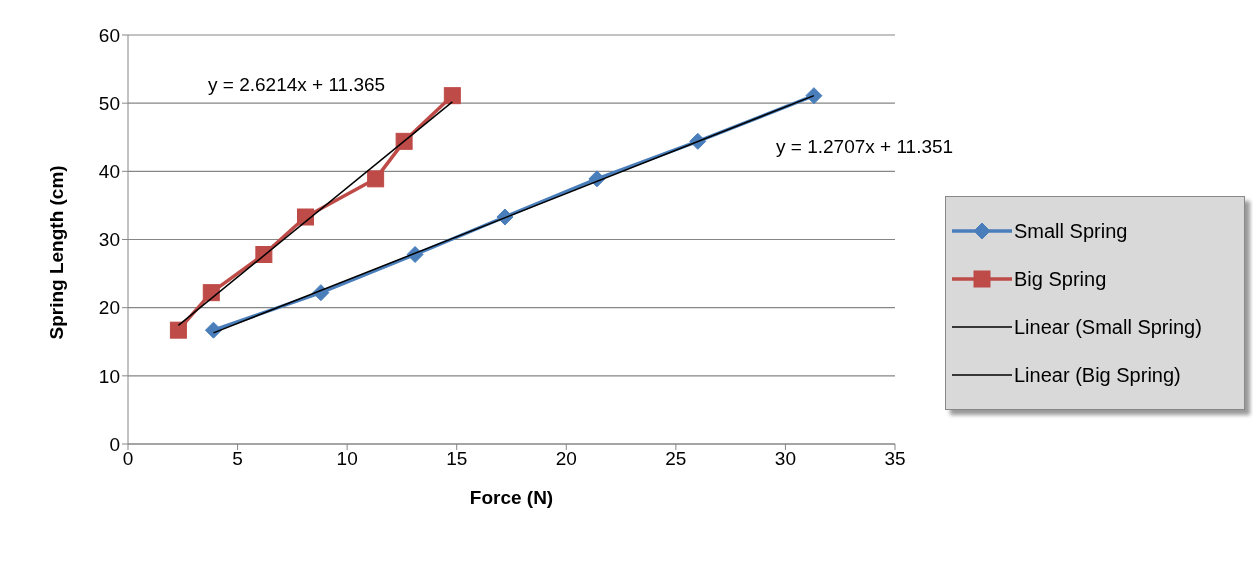 The height and width of the screenshot is (565, 1253). Describe the element at coordinates (511, 497) in the screenshot. I see `x-axis-title: Force (N)` at that location.